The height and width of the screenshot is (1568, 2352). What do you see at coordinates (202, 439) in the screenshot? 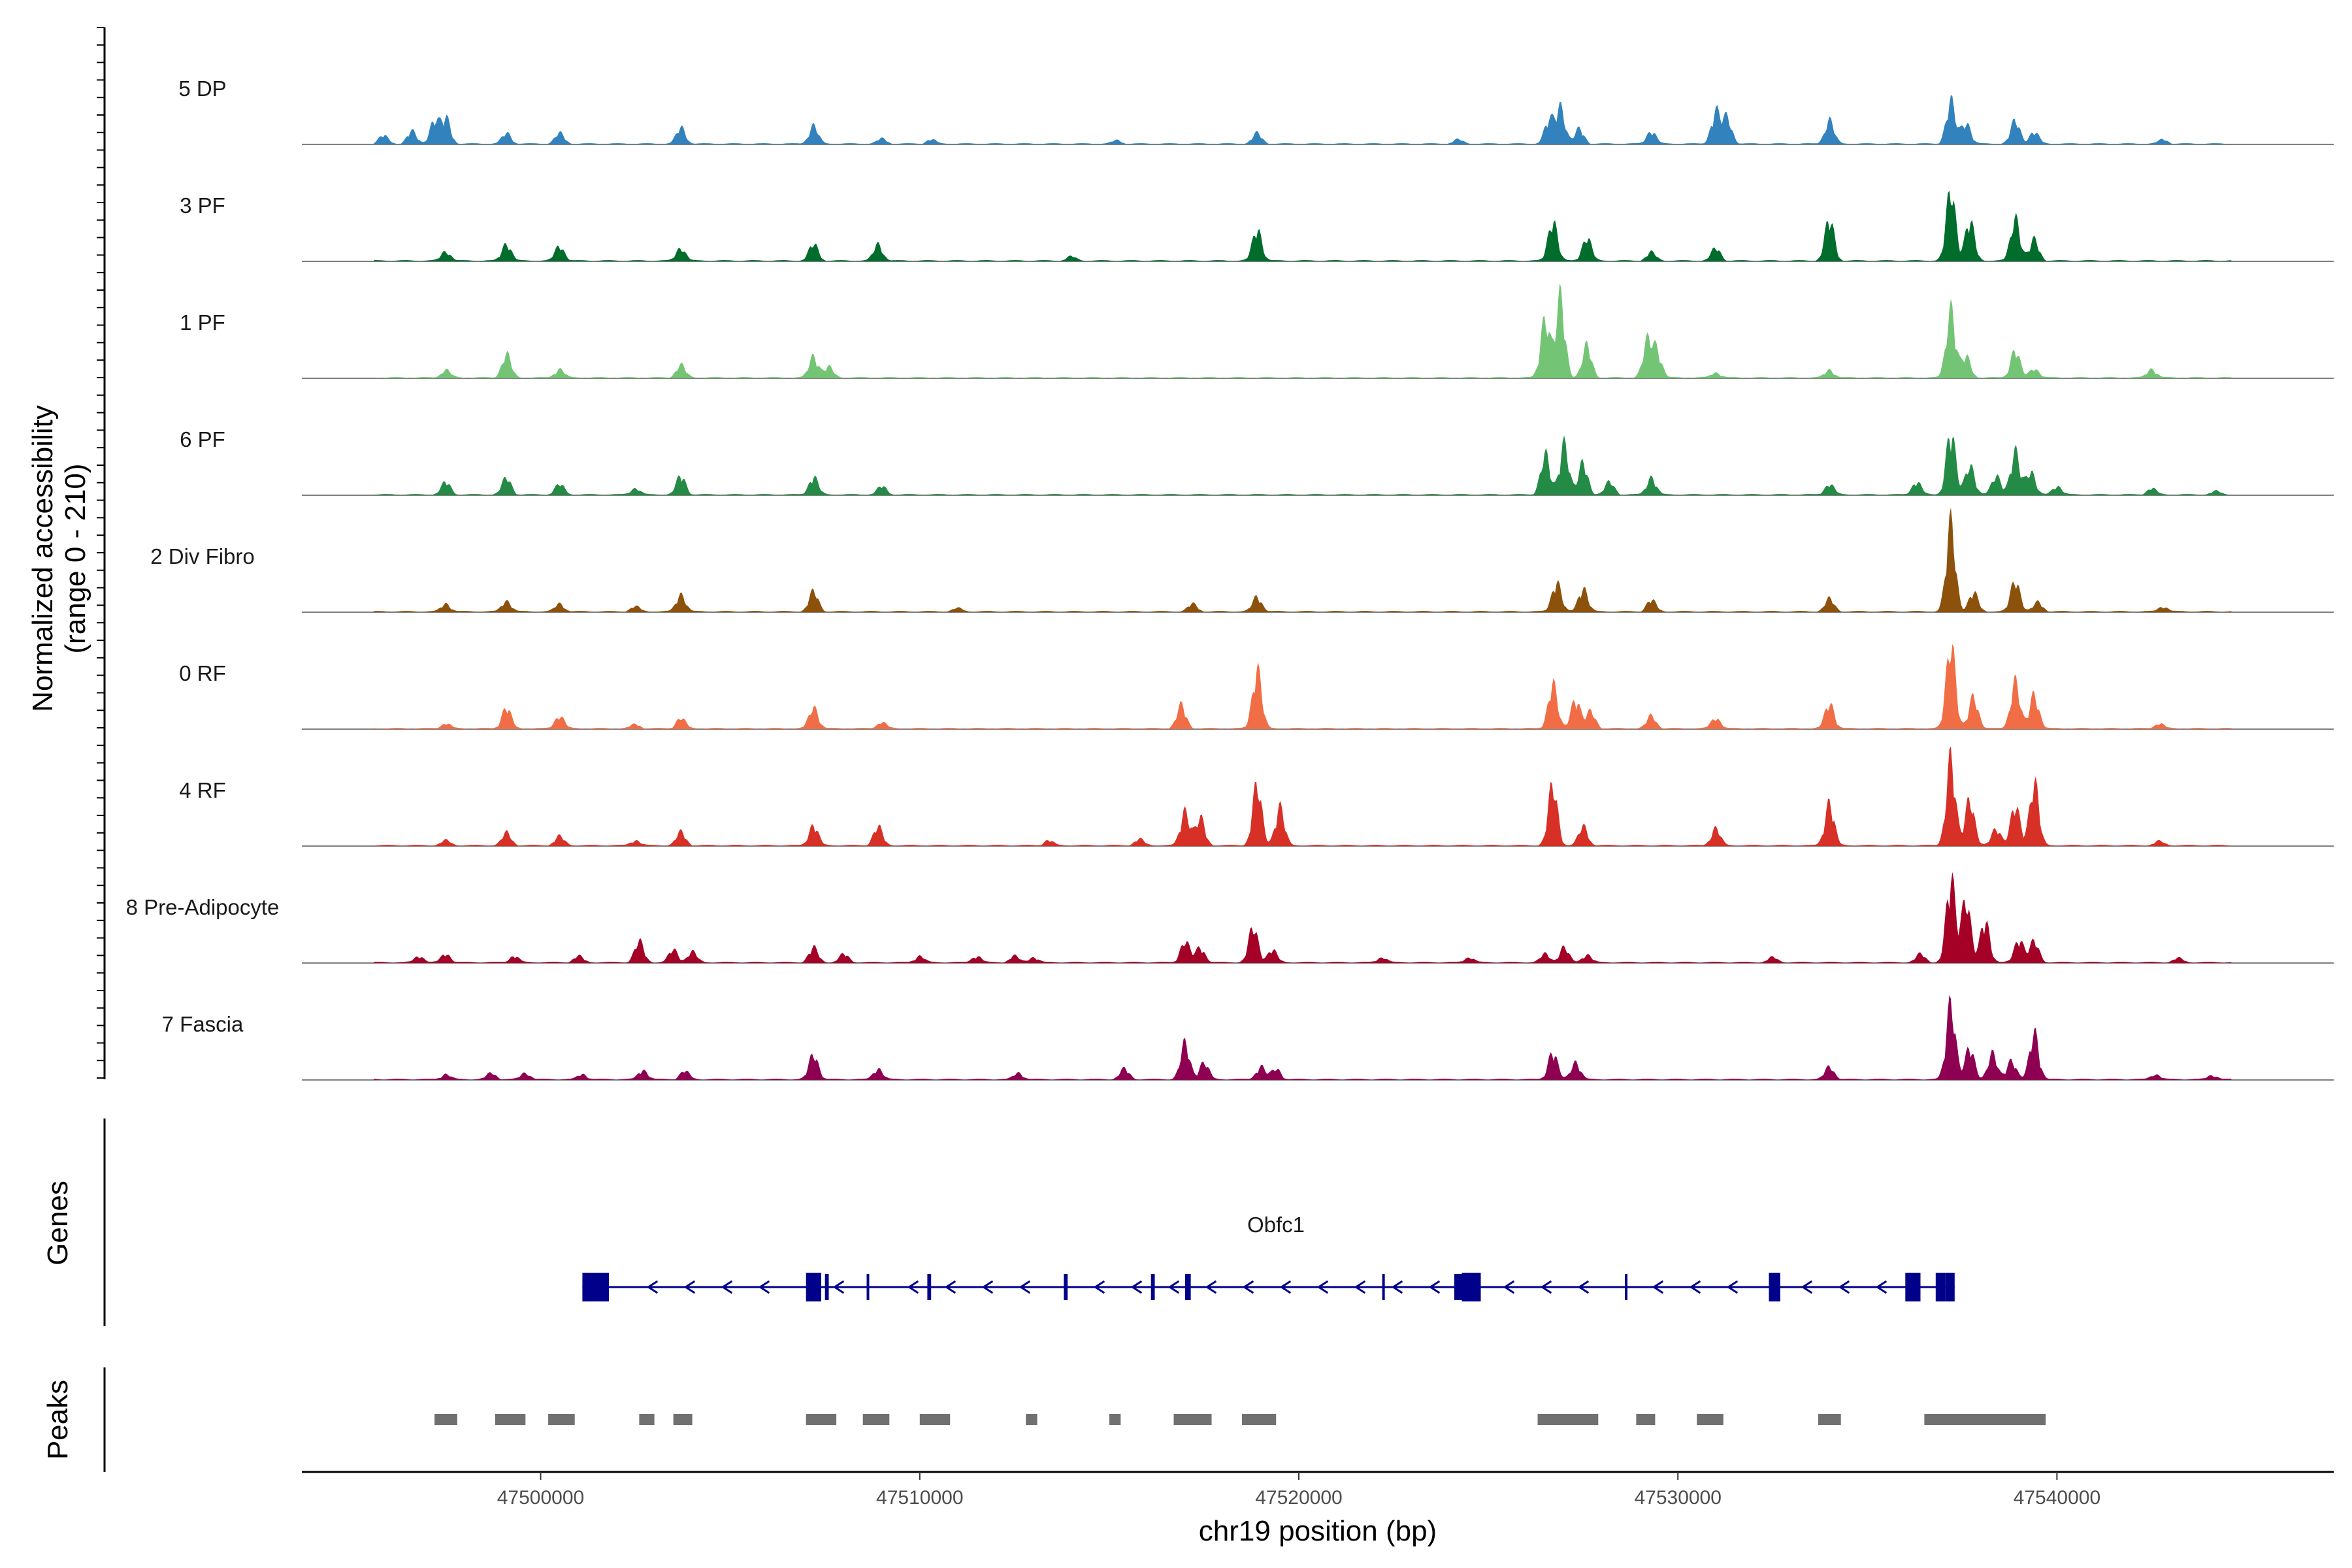
I see `track-label: 6 PF` at bounding box center [202, 439].